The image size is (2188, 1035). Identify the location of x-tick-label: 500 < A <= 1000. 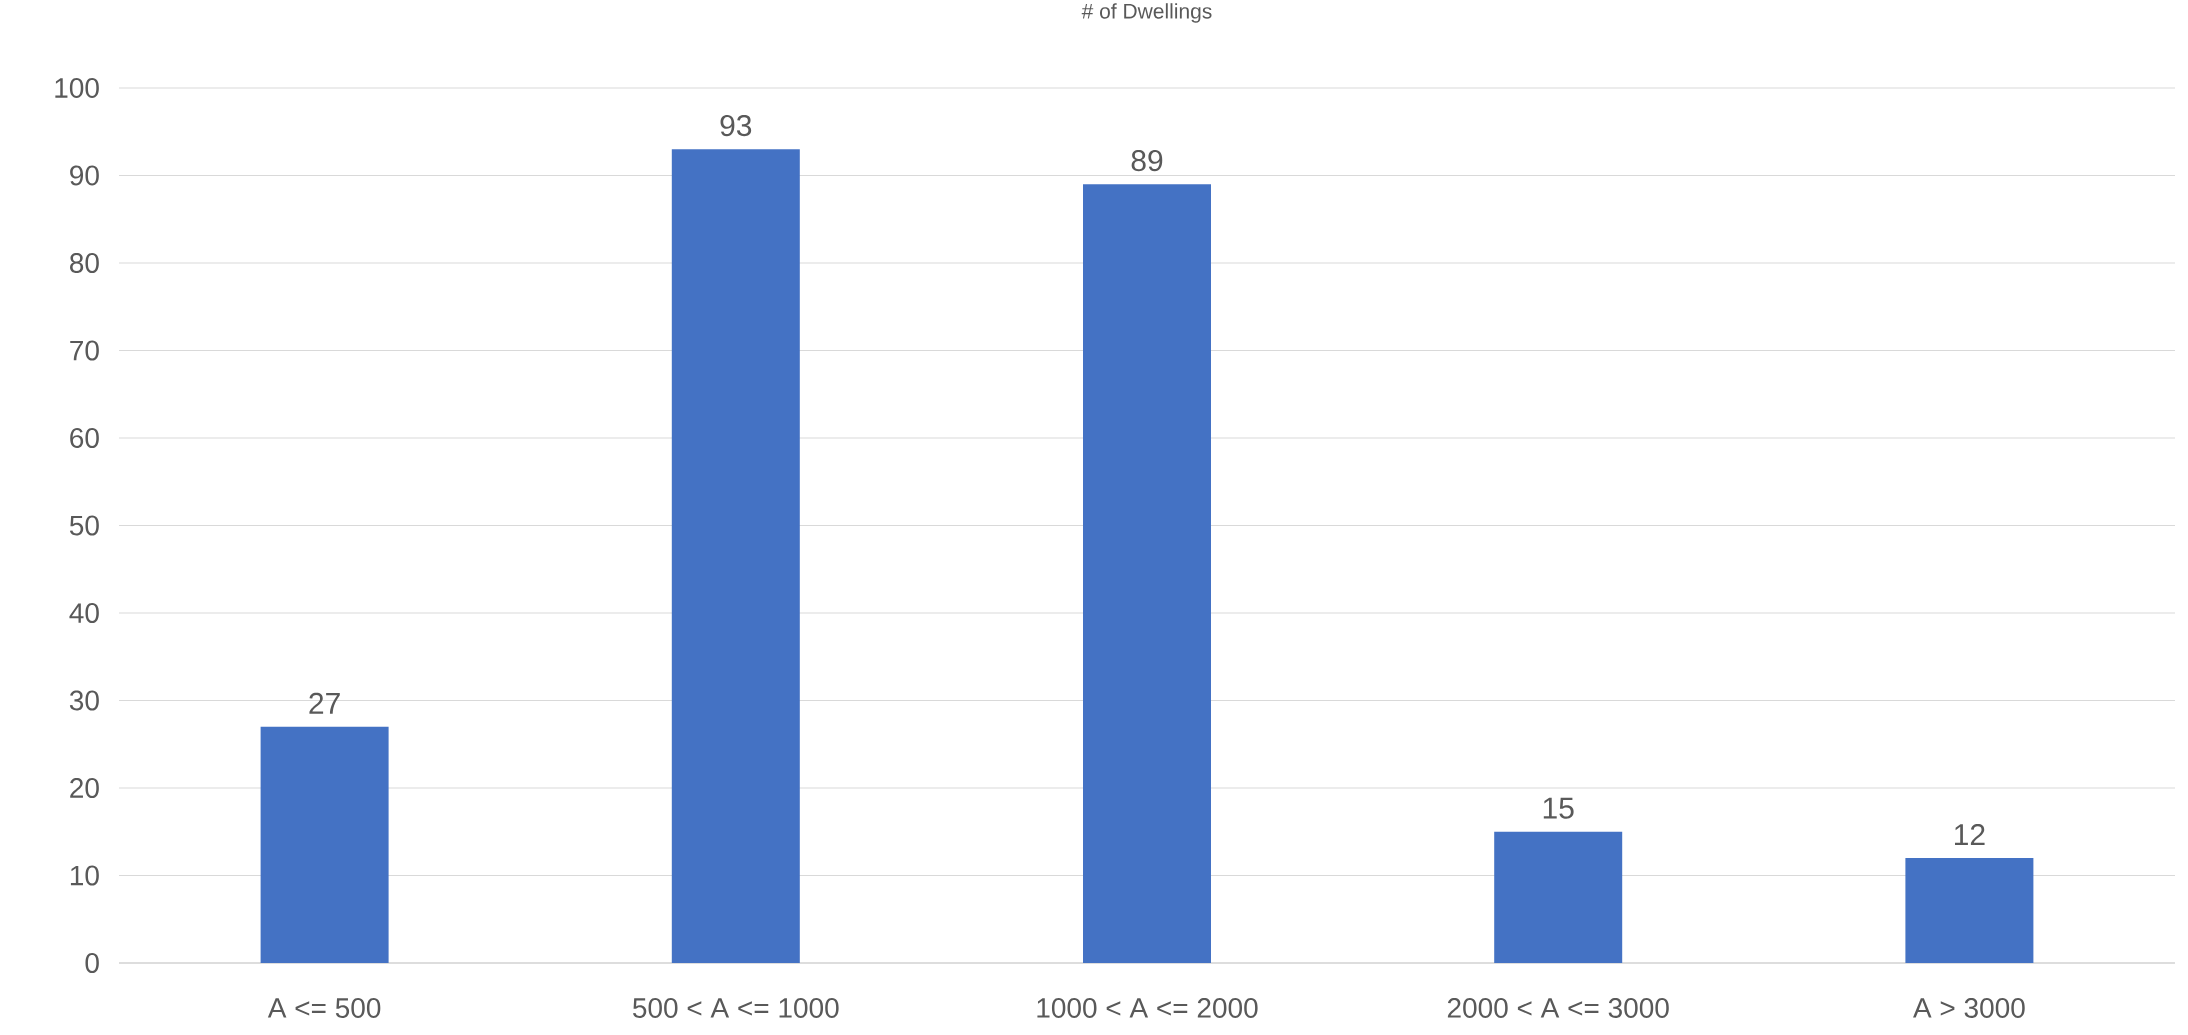
(736, 1008).